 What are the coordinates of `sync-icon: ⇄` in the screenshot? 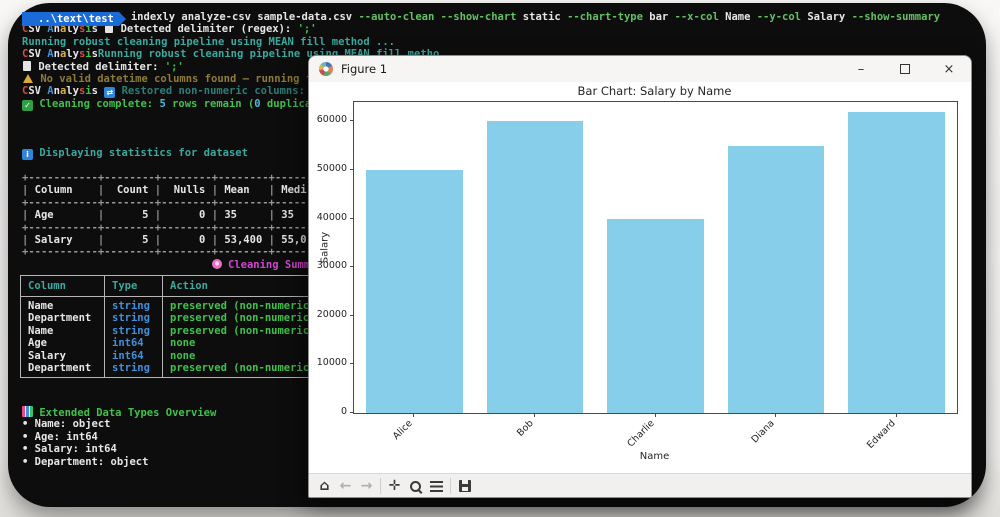 It's located at (110, 93).